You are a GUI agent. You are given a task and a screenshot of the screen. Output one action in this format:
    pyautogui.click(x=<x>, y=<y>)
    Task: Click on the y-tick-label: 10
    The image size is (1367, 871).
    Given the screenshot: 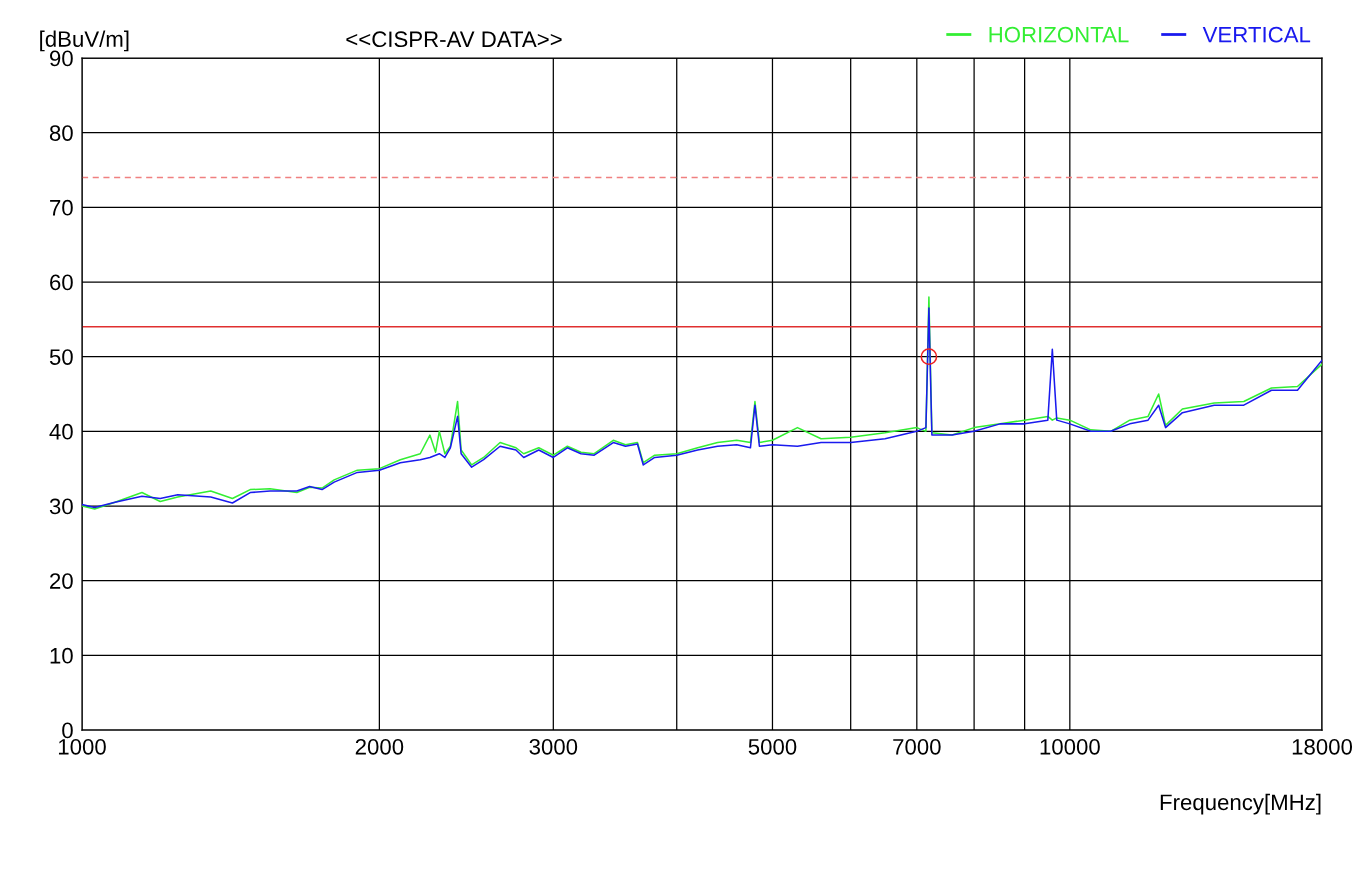 What is the action you would take?
    pyautogui.click(x=61, y=655)
    